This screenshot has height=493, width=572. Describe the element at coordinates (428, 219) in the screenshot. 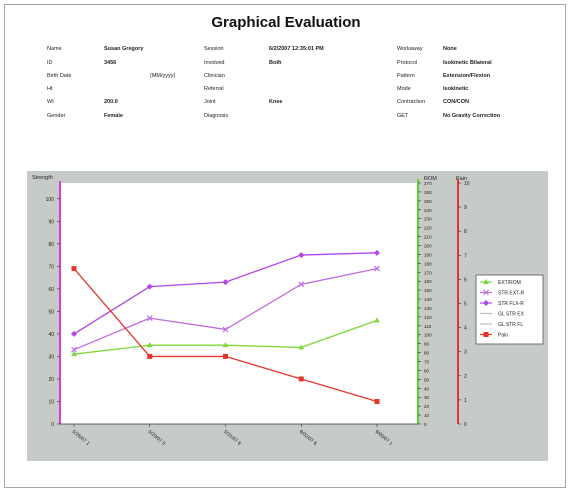

I see `y-mid-tick-label: 230` at that location.